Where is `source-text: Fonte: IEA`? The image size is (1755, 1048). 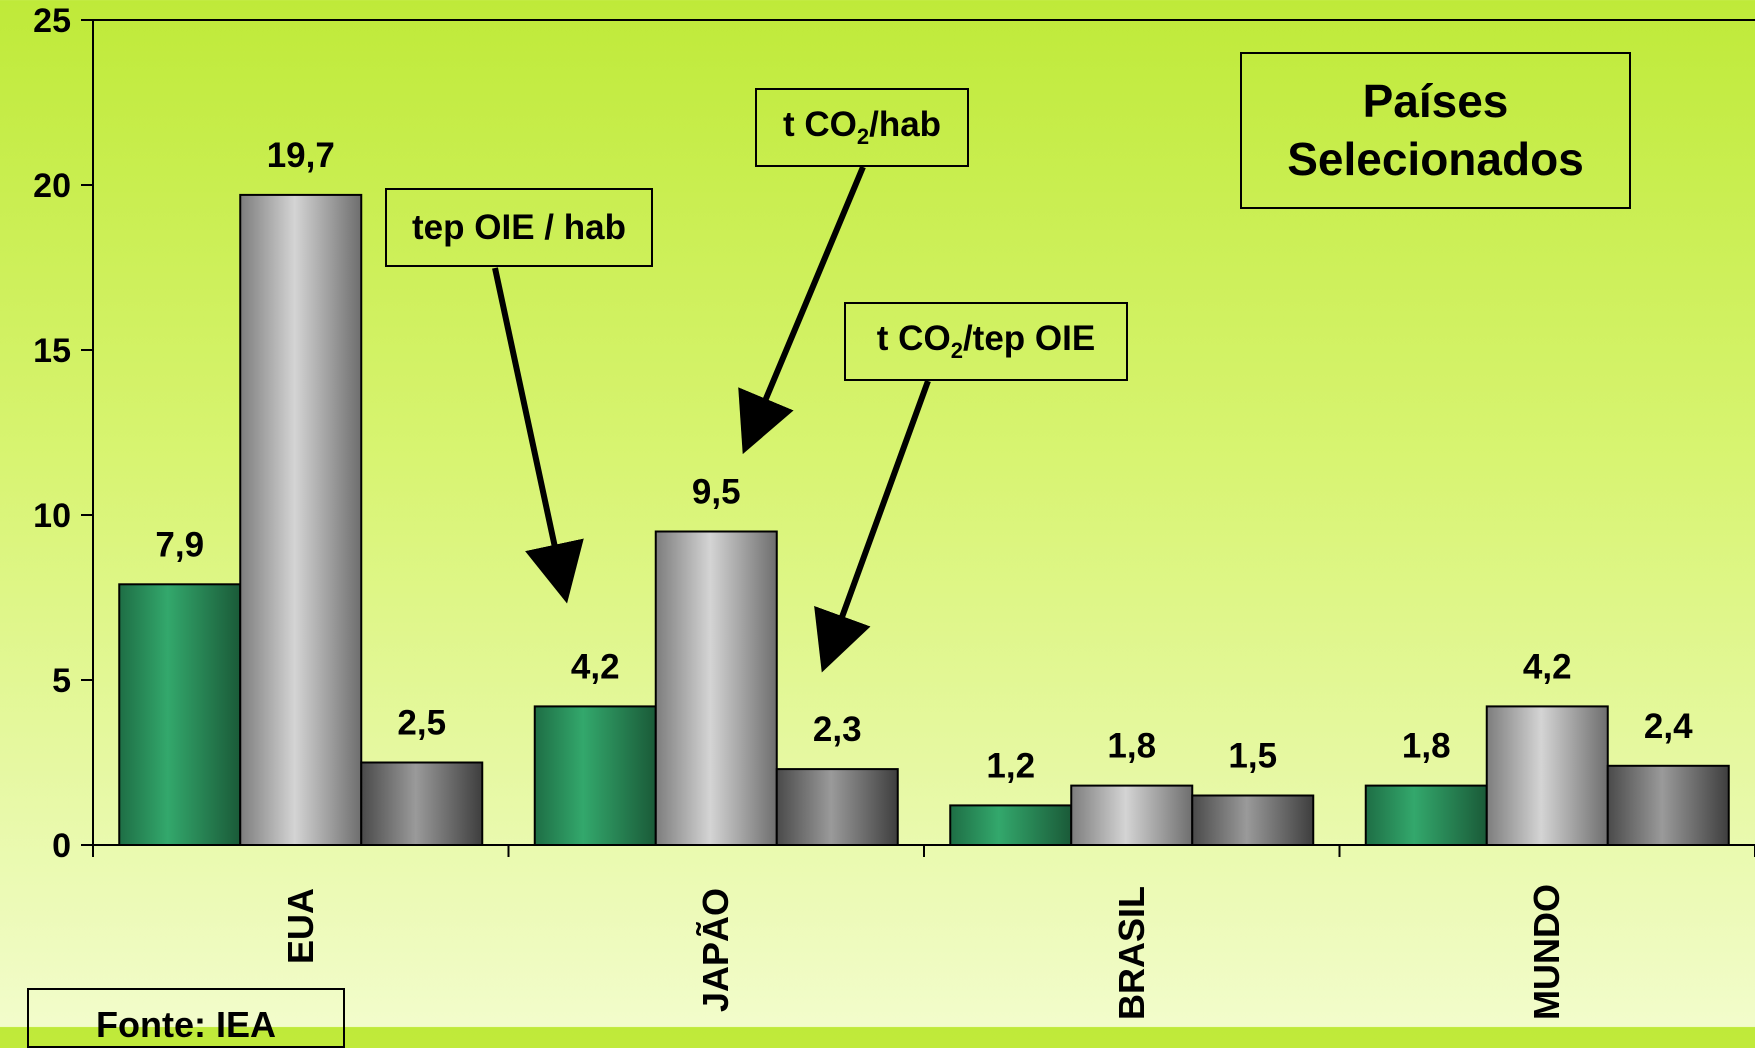
source-text: Fonte: IEA is located at coordinates (186, 1024).